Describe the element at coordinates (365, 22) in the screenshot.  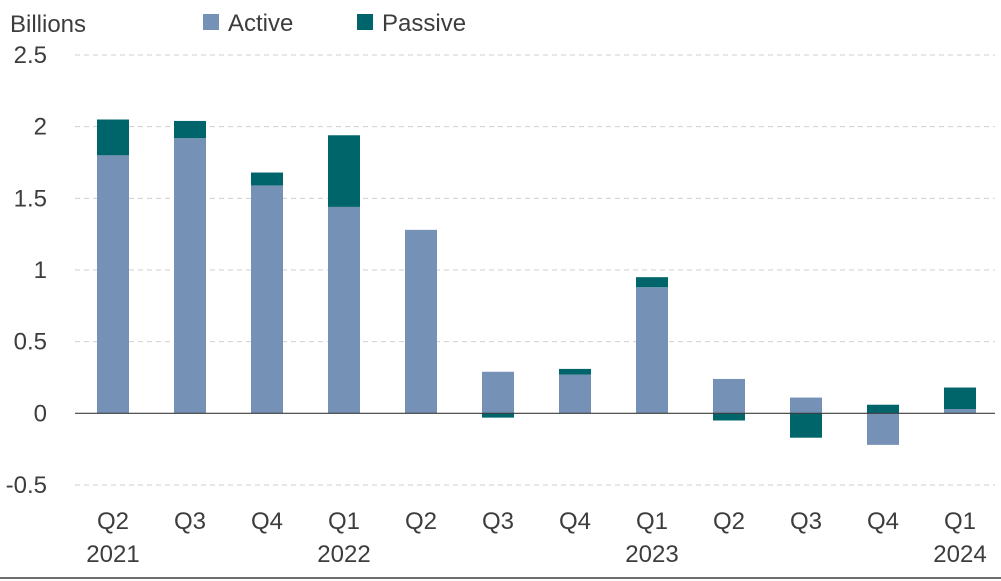
I see `legend-swatch-passive` at that location.